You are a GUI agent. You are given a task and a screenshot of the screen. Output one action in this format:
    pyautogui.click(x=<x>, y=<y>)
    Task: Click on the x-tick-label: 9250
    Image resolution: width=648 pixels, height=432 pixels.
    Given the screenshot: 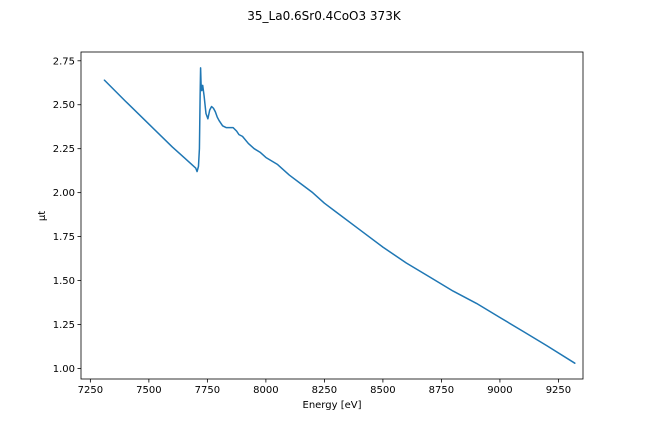 What is the action you would take?
    pyautogui.click(x=558, y=390)
    